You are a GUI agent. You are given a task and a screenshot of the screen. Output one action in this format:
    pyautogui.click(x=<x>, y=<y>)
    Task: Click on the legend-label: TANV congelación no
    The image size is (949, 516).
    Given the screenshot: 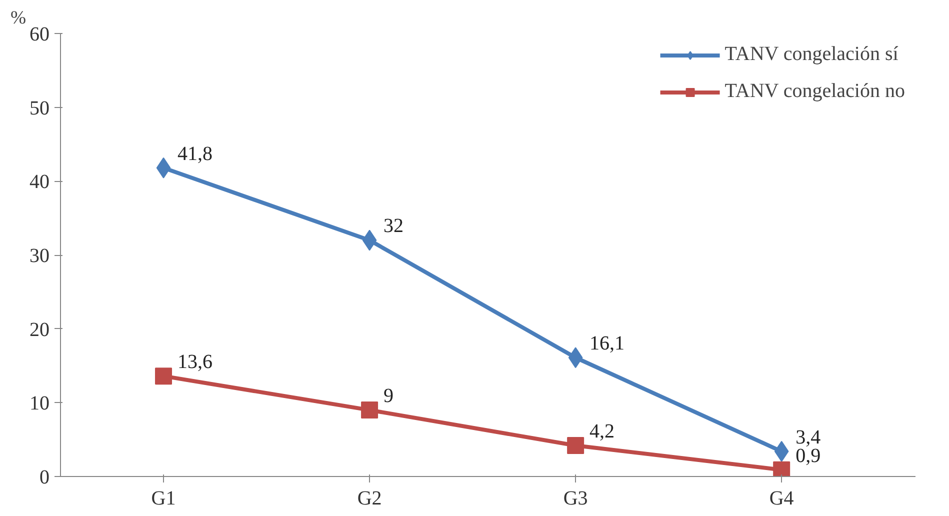 What is the action you would take?
    pyautogui.click(x=814, y=91)
    